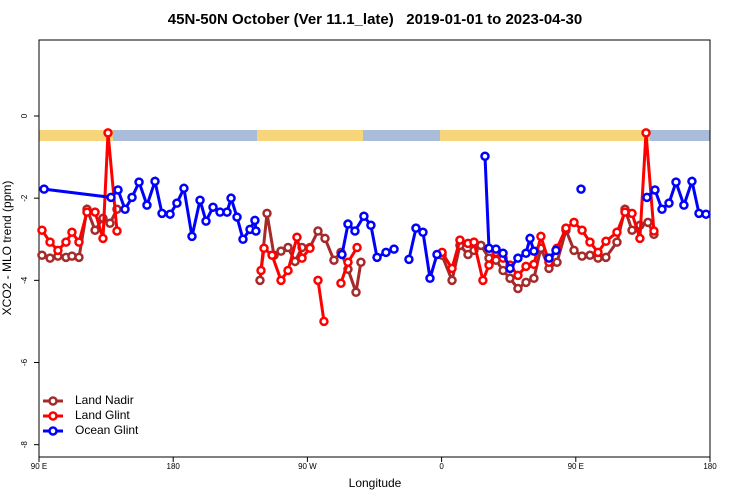 The width and height of the screenshot is (750, 500). I want to click on legend-label: Land Glint, so click(102, 415).